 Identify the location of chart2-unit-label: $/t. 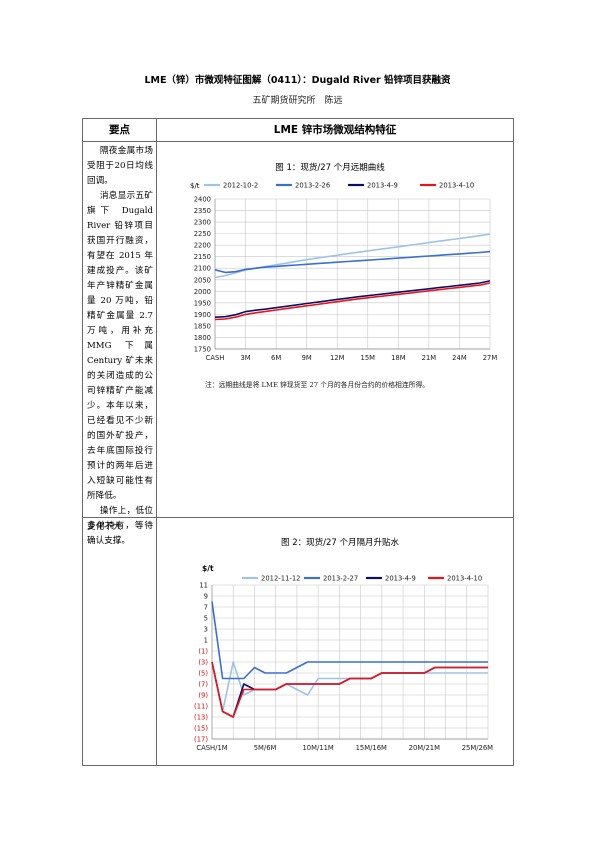
(208, 568).